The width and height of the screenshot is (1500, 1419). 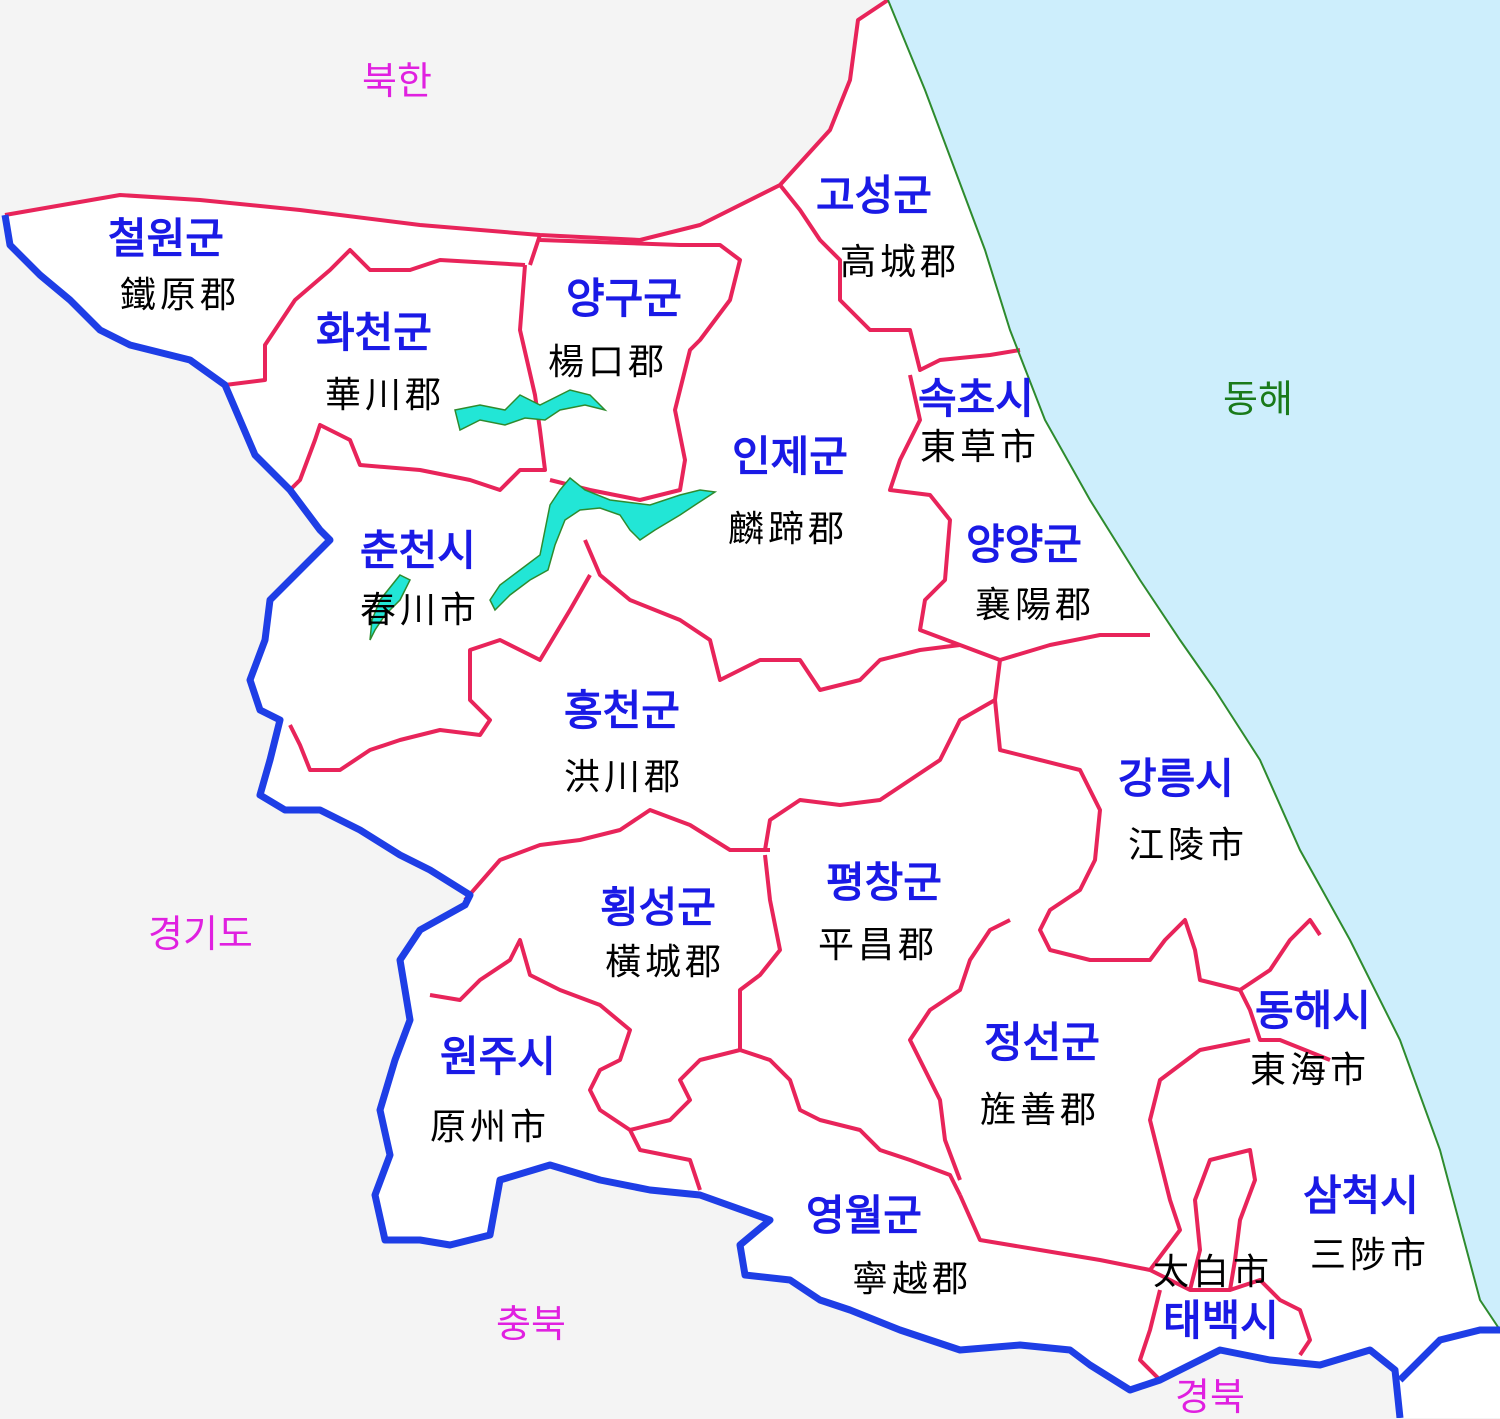 What do you see at coordinates (980, 447) in the screenshot?
I see `region-sokcho-hanja: 東草市` at bounding box center [980, 447].